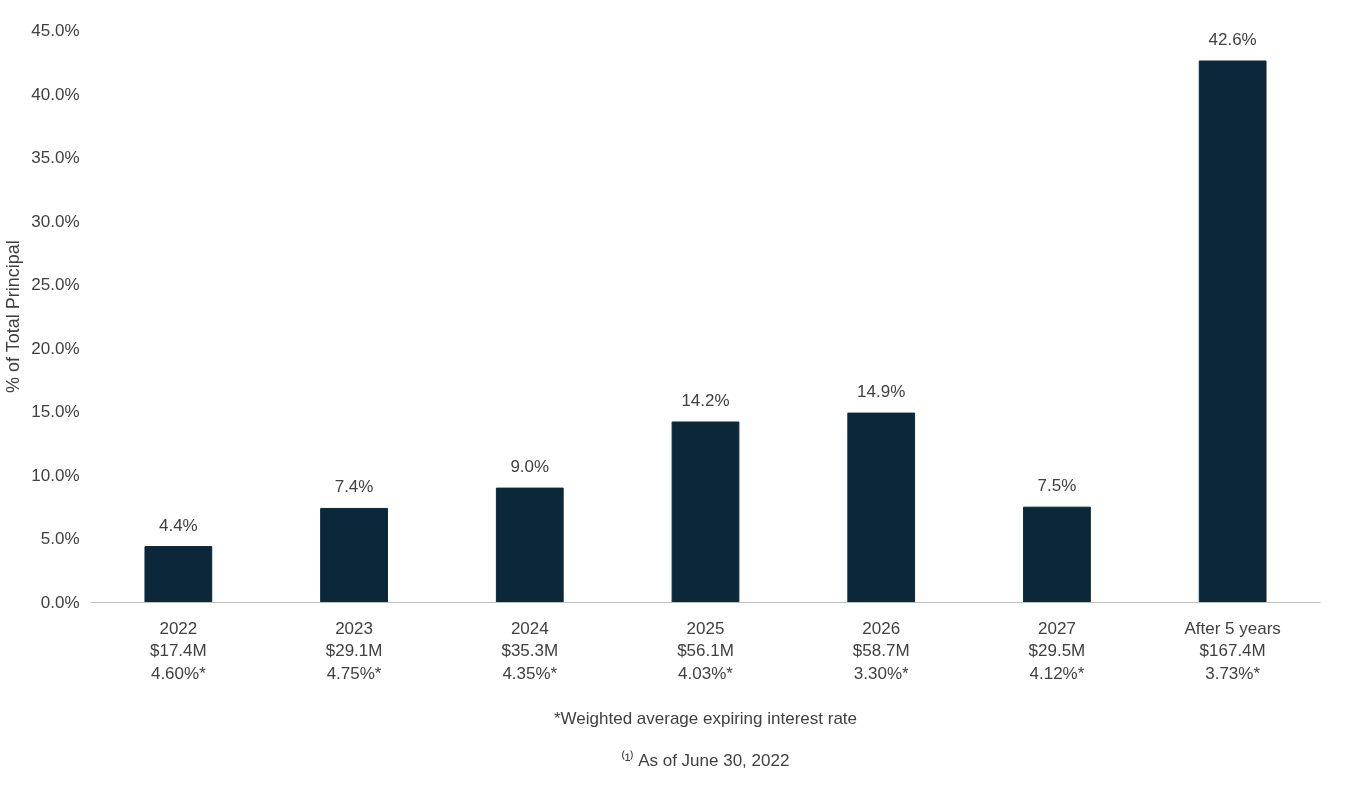 Image resolution: width=1360 pixels, height=790 pixels. Describe the element at coordinates (55, 158) in the screenshot. I see `y-tick-label: 35.0%` at that location.